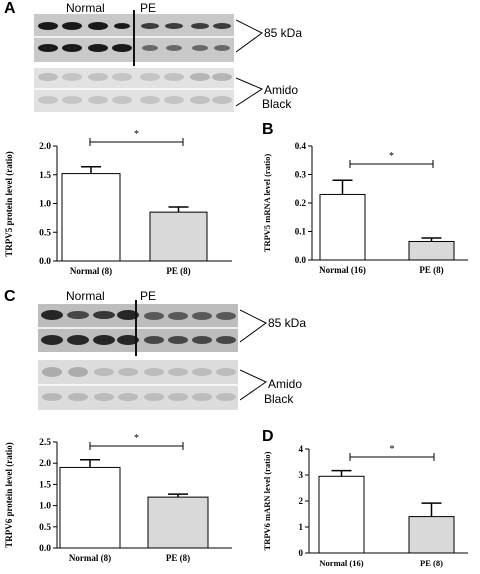  I want to click on blot-c-amido-bracket, so click(254, 385).